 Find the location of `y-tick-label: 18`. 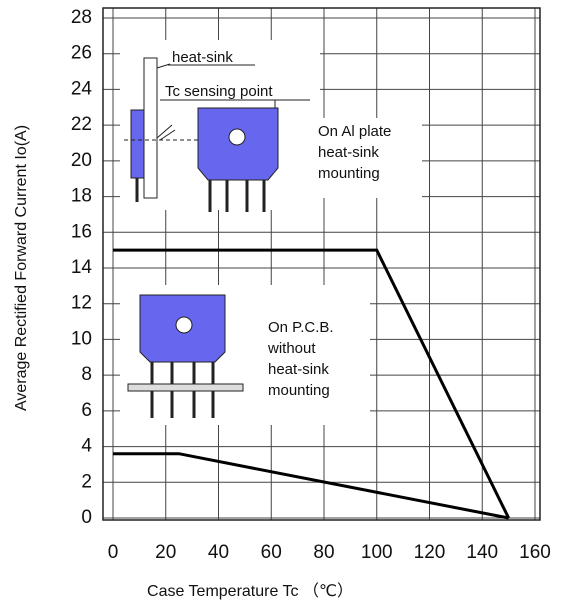

y-tick-label: 18 is located at coordinates (81, 196).